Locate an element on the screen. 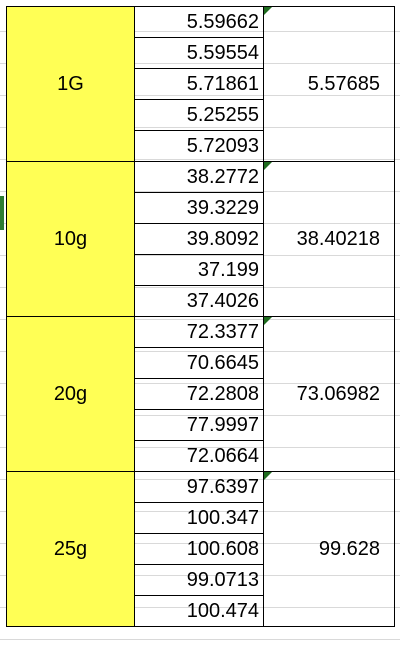 The width and height of the screenshot is (400, 646). table-row: 100.474 is located at coordinates (201, 611).